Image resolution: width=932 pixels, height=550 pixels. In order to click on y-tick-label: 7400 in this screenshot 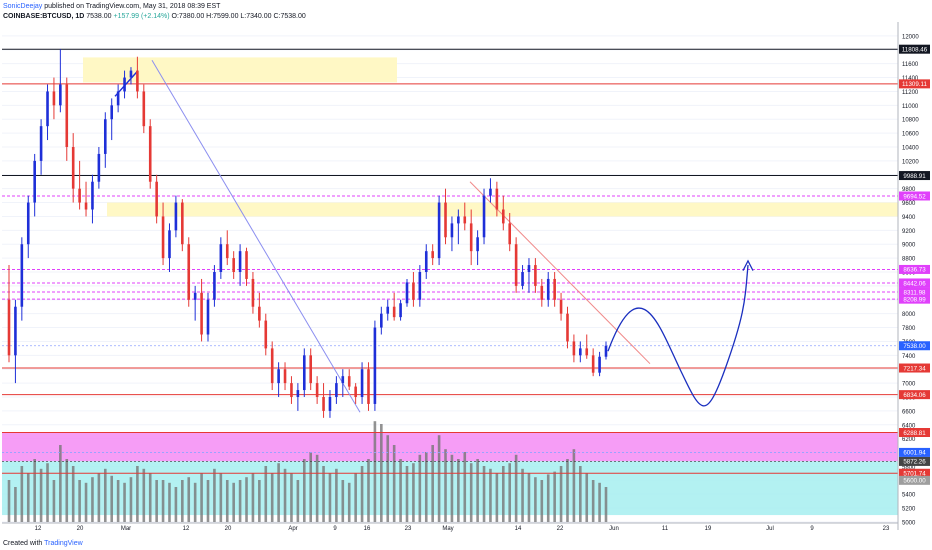, I will do `click(909, 357)`.